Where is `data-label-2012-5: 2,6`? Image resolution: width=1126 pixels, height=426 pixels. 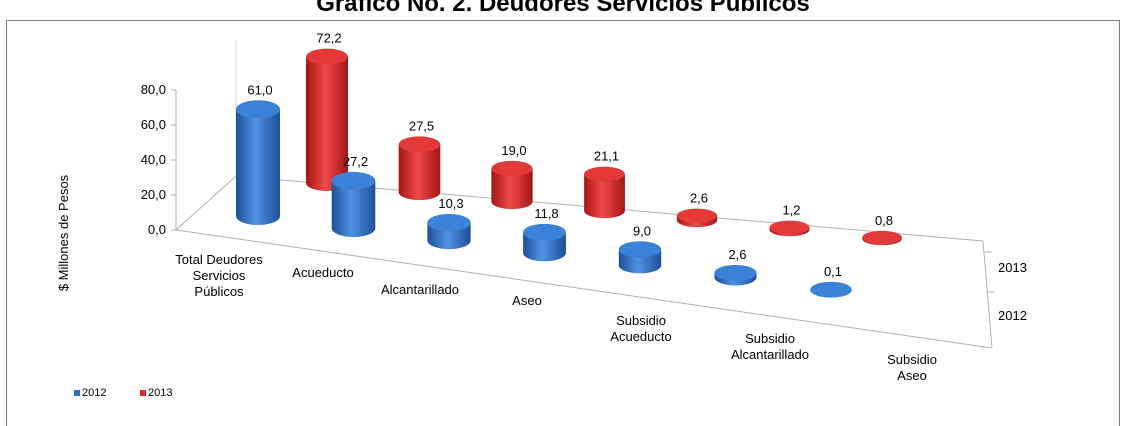
data-label-2012-5: 2,6 is located at coordinates (737, 254).